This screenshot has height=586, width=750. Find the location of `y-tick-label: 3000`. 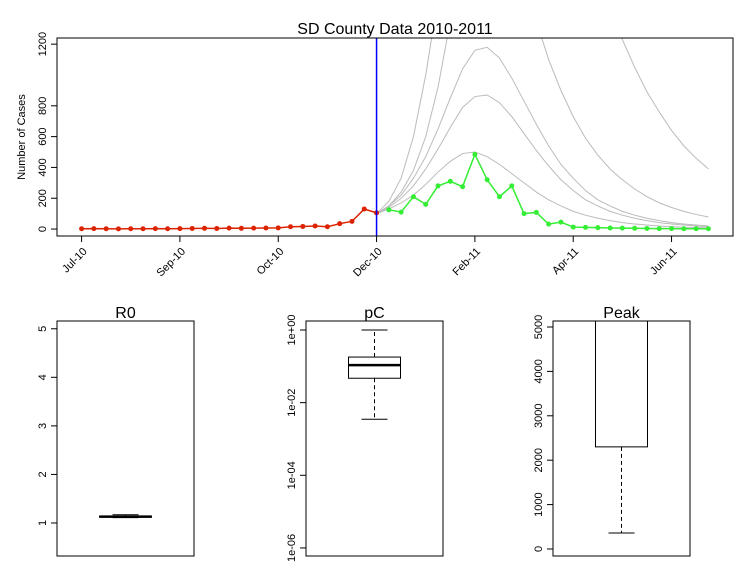

y-tick-label: 3000 is located at coordinates (539, 416).